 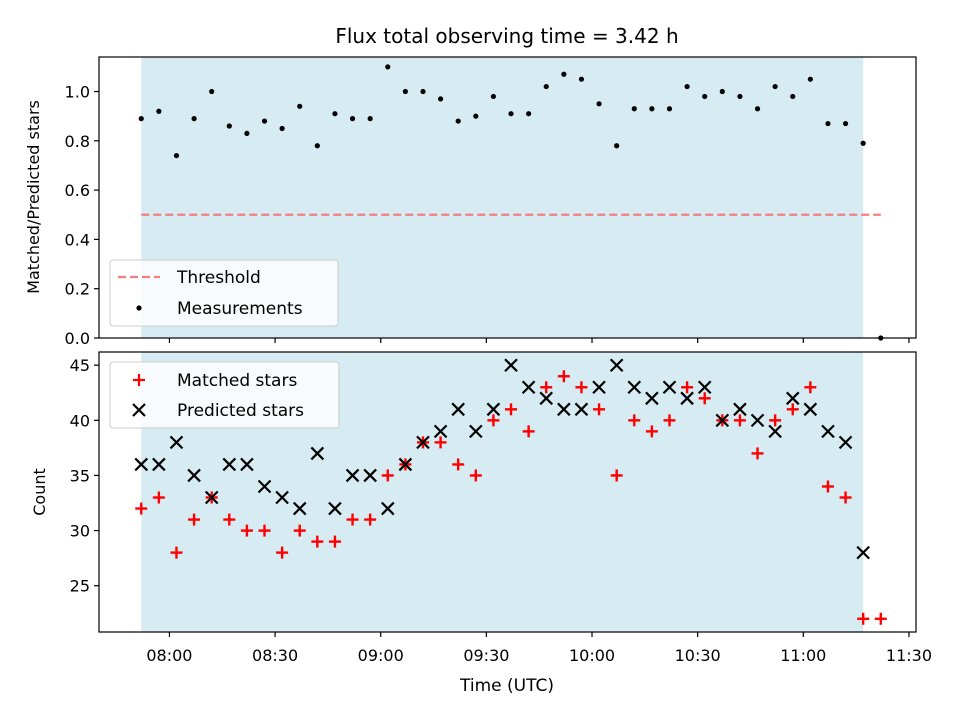 I want to click on legend-threshold-label: Threshold, so click(x=218, y=278).